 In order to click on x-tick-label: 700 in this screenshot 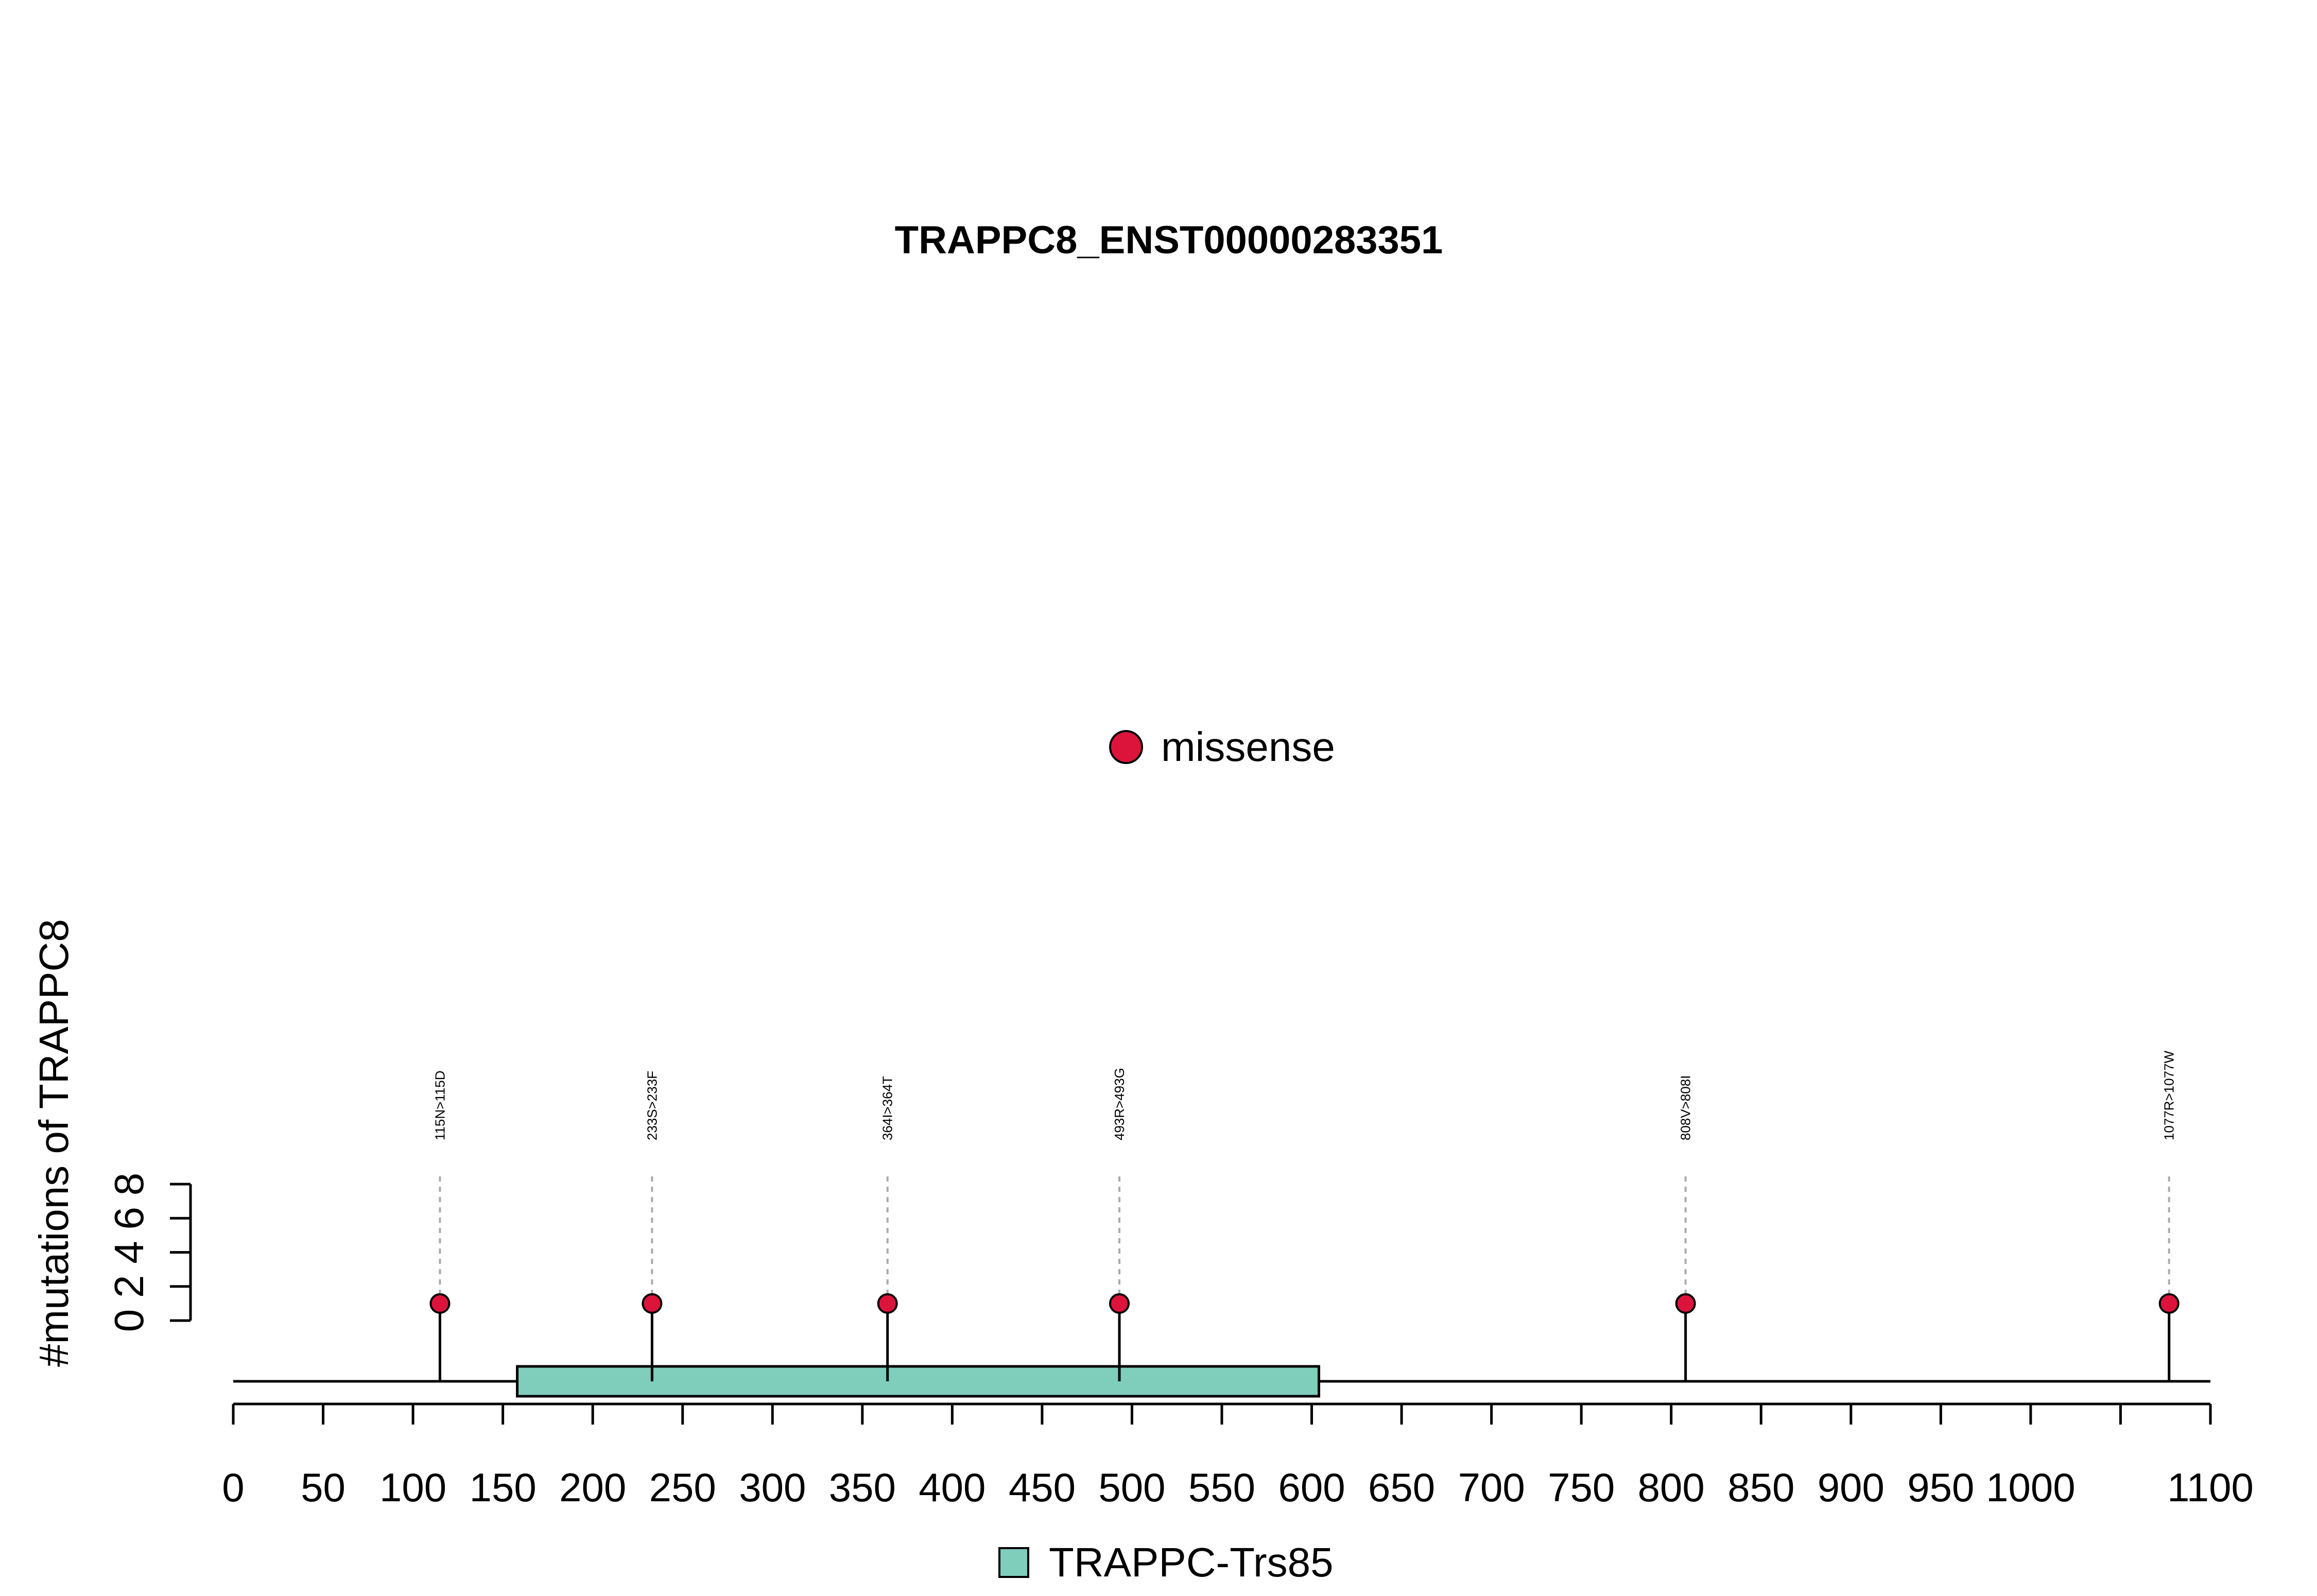, I will do `click(1491, 1487)`.